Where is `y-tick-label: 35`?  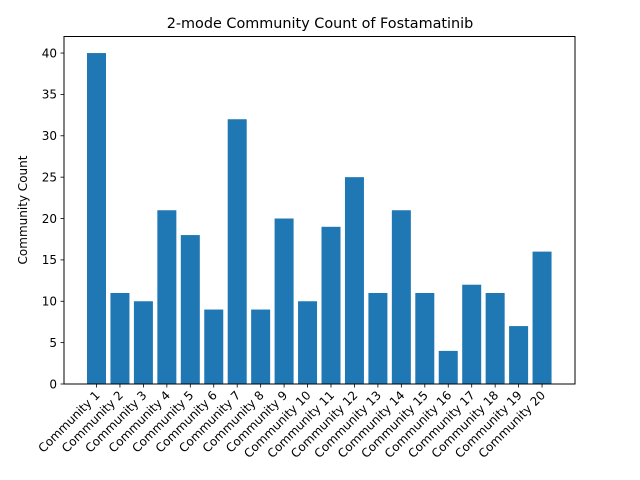
y-tick-label: 35 is located at coordinates (49, 95).